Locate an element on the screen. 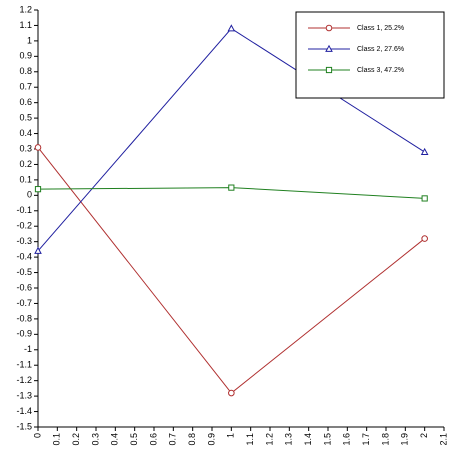  x-tick-label: 1.6 is located at coordinates (347, 439).